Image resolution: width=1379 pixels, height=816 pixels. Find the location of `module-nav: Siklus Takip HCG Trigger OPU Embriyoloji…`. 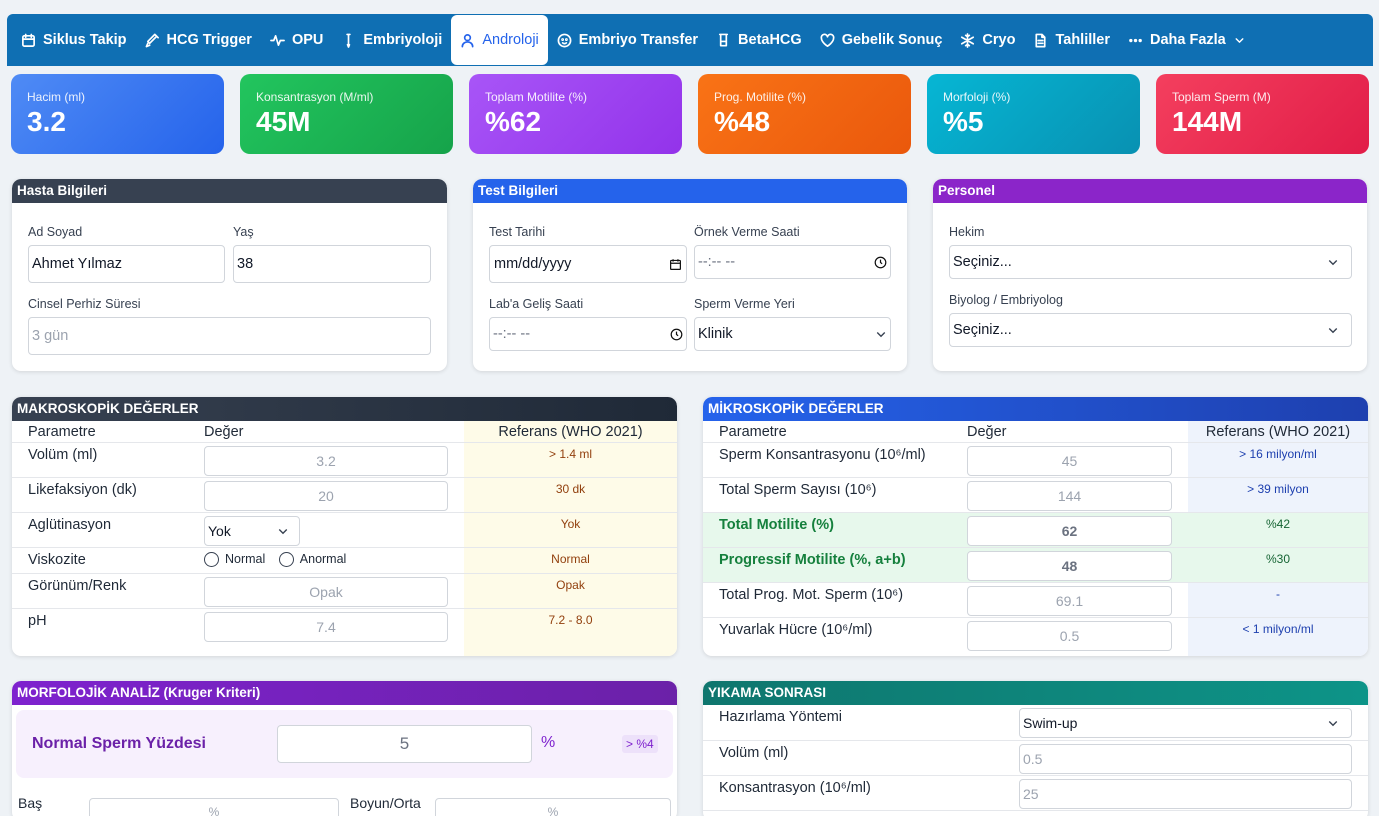

module-nav: Siklus Takip HCG Trigger OPU Embriyoloji… is located at coordinates (690, 40).